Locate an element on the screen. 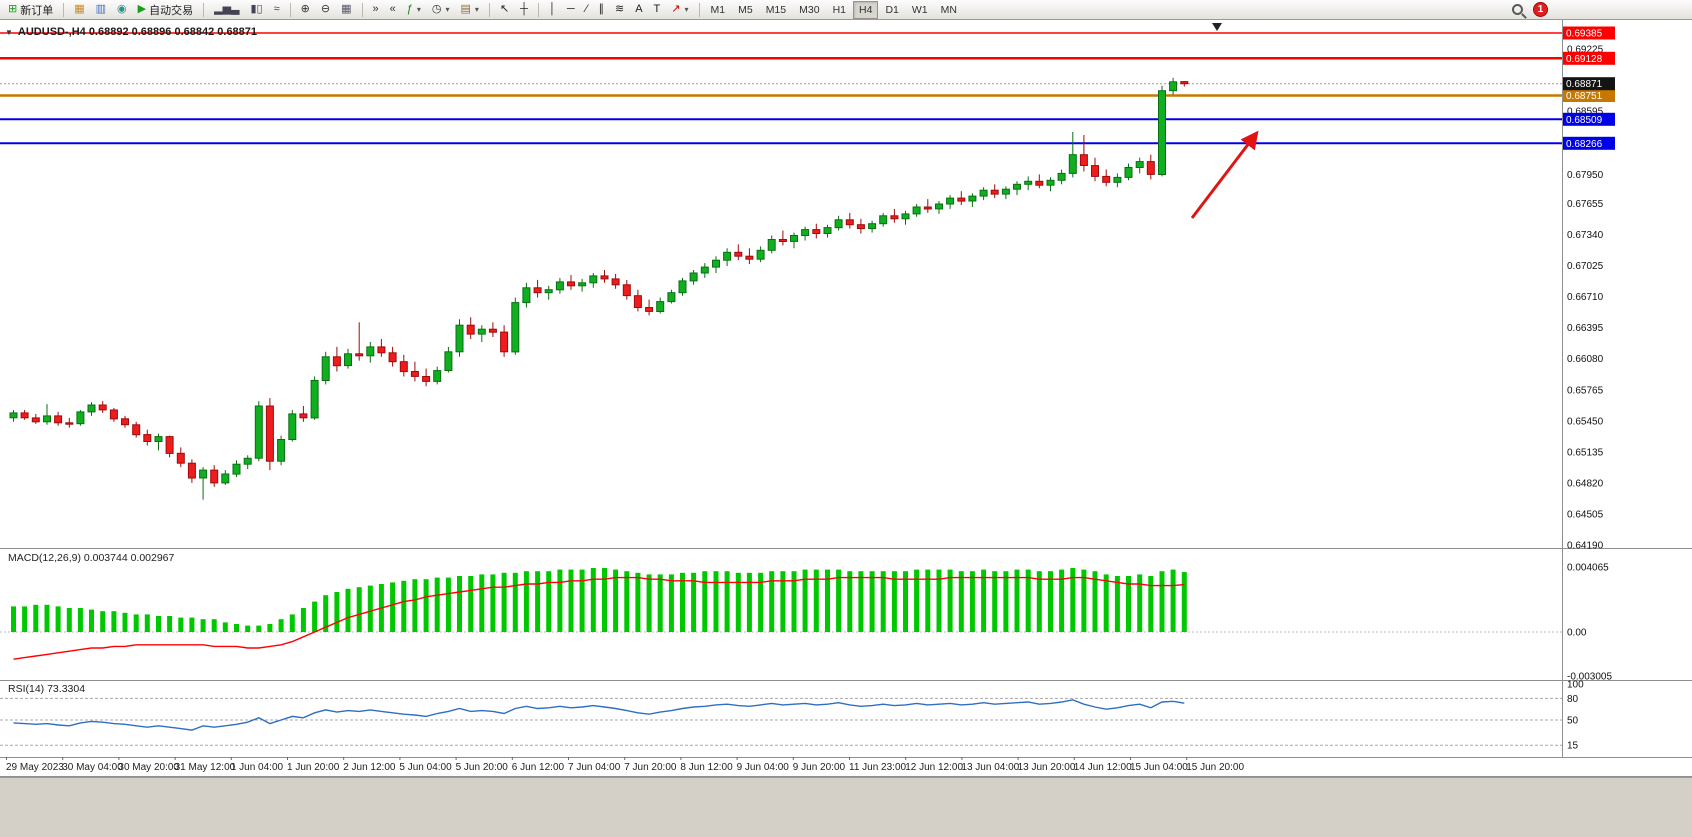 This screenshot has width=1692, height=837. timeframe-W1: W1 is located at coordinates (920, 10).